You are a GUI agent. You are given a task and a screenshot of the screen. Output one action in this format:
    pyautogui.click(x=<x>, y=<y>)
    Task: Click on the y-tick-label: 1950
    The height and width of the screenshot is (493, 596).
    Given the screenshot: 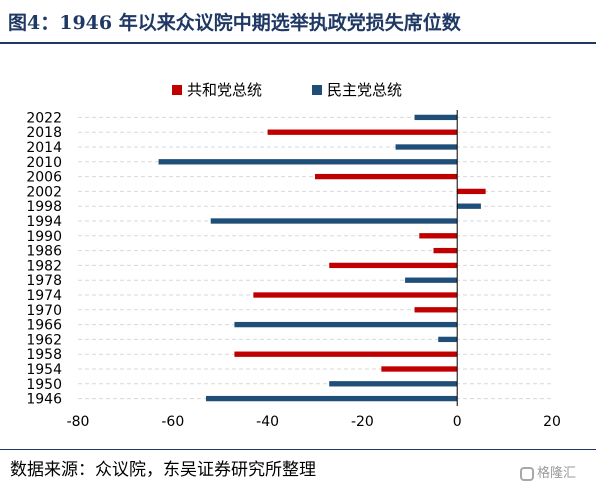 What is the action you would take?
    pyautogui.click(x=44, y=385)
    